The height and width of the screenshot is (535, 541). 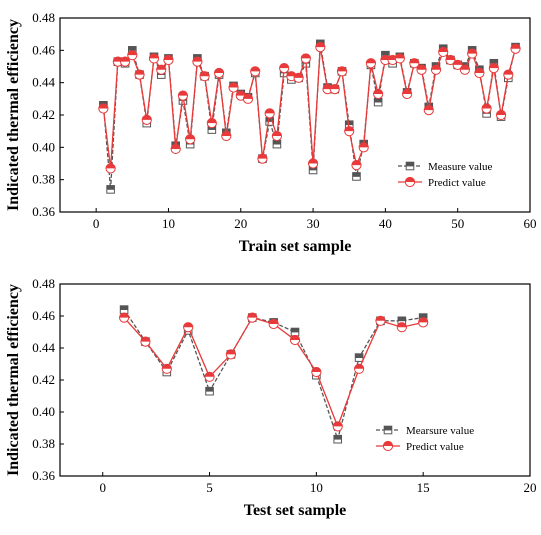 I want to click on y-tick-label: 0.42, so click(x=43, y=379).